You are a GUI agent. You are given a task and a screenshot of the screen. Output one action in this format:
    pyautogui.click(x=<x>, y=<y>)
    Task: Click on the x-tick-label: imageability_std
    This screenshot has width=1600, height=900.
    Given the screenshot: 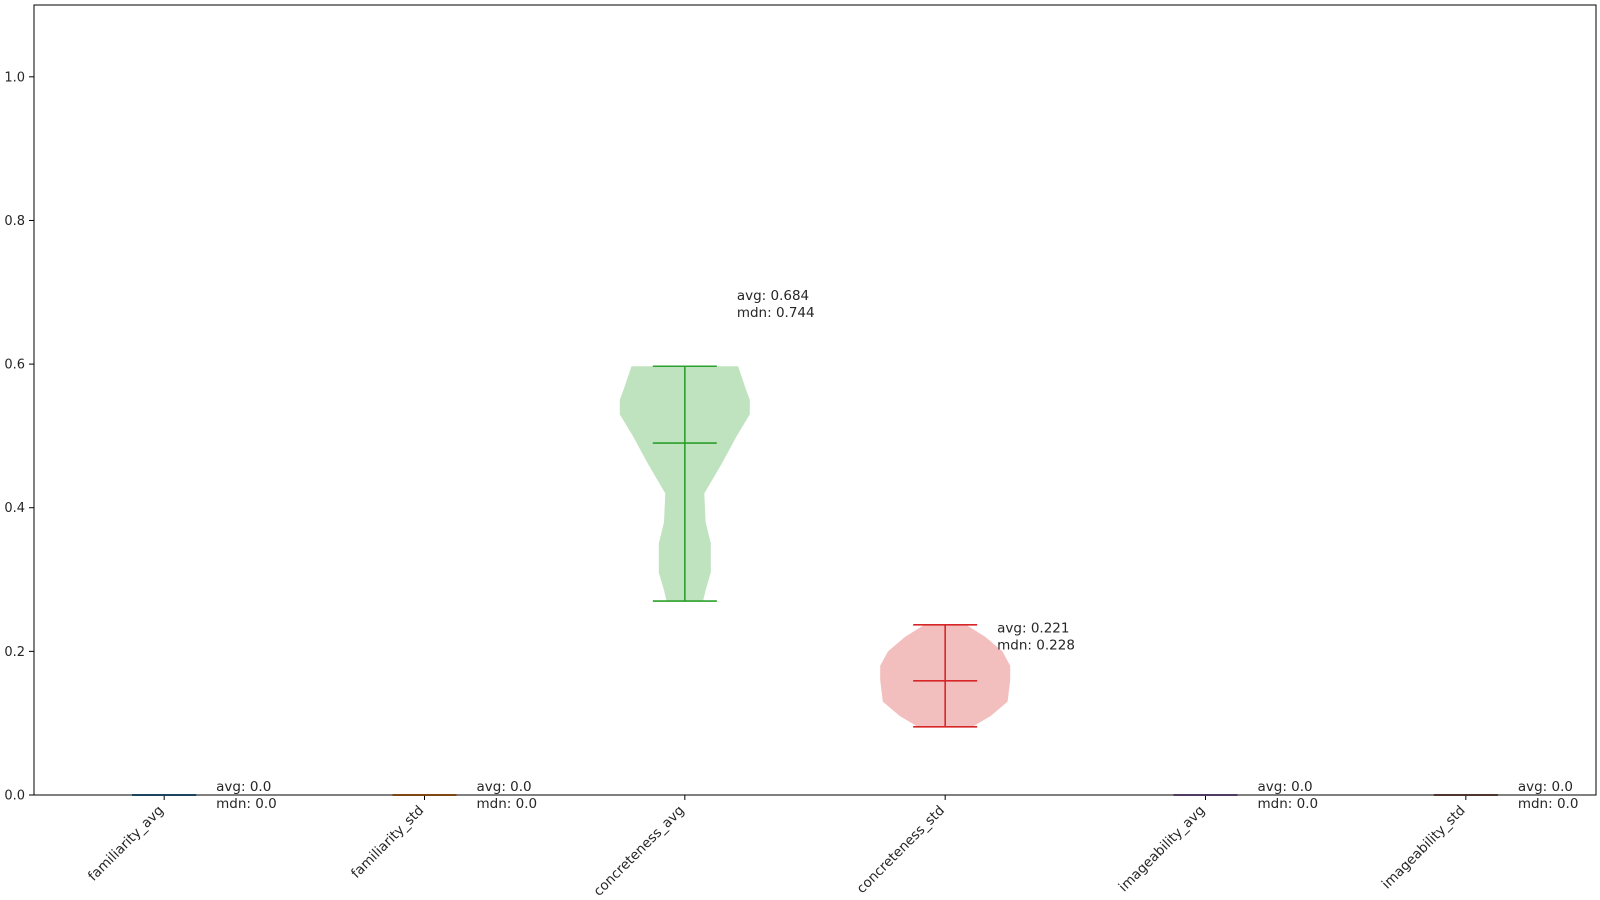 What is the action you would take?
    pyautogui.click(x=1424, y=848)
    